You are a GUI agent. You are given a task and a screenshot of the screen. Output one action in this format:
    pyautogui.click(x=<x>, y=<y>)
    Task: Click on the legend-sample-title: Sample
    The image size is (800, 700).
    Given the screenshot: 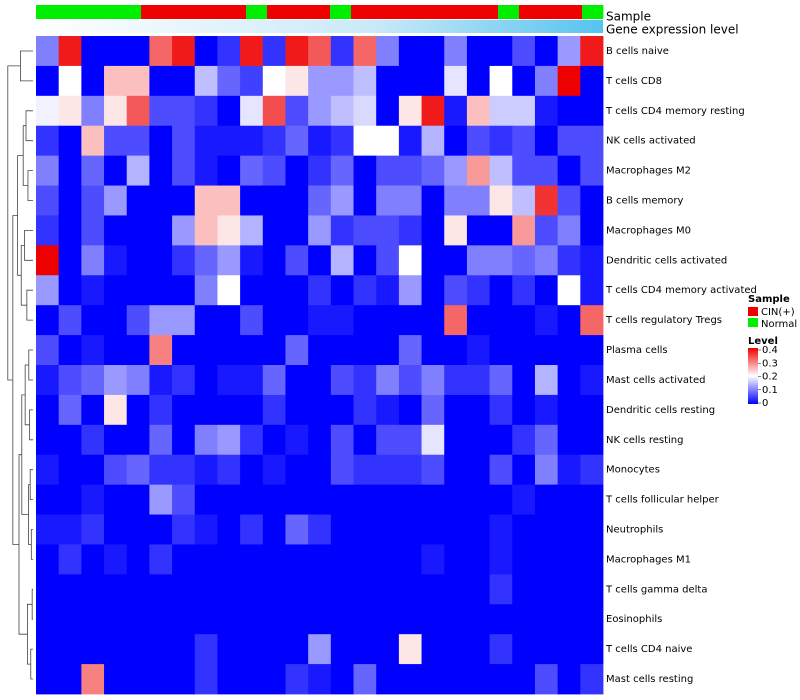 What is the action you would take?
    pyautogui.click(x=769, y=299)
    